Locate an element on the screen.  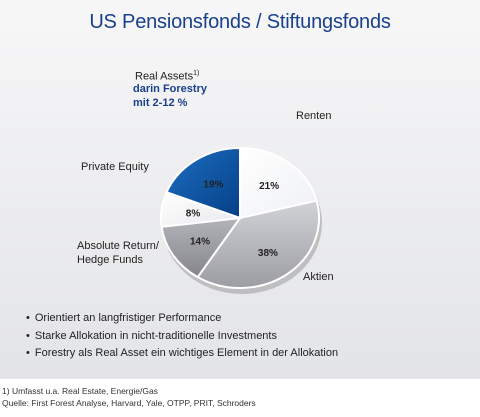
footnote-note: 1) Umfasst u.a. Real Estate, Energie/Gas is located at coordinates (129, 391).